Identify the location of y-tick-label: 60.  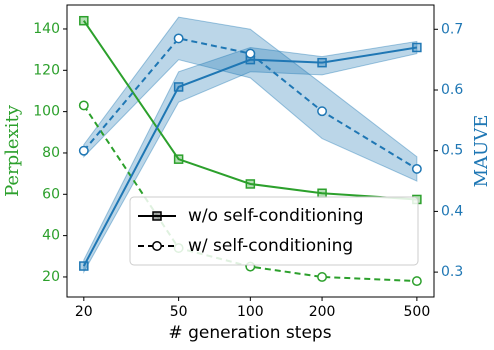
(51, 194).